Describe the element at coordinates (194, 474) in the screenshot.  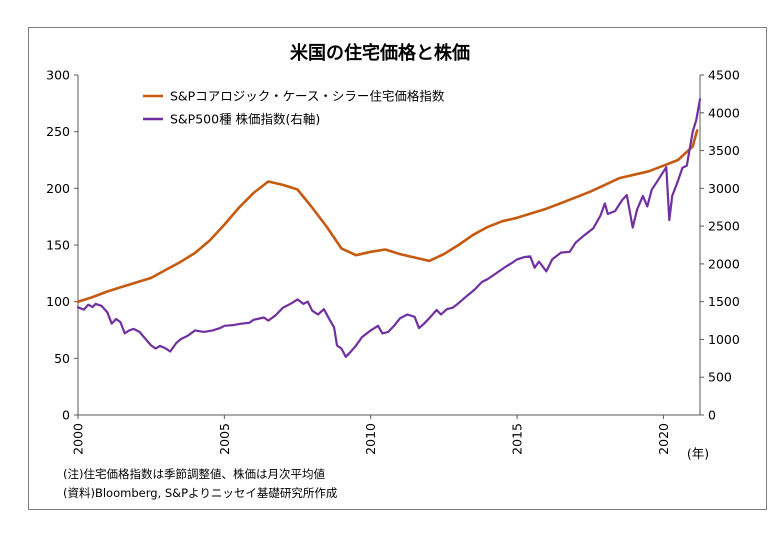
I see `footnote-note: (注)住宅価格指数は季節調整値、株価は月次平均値` at that location.